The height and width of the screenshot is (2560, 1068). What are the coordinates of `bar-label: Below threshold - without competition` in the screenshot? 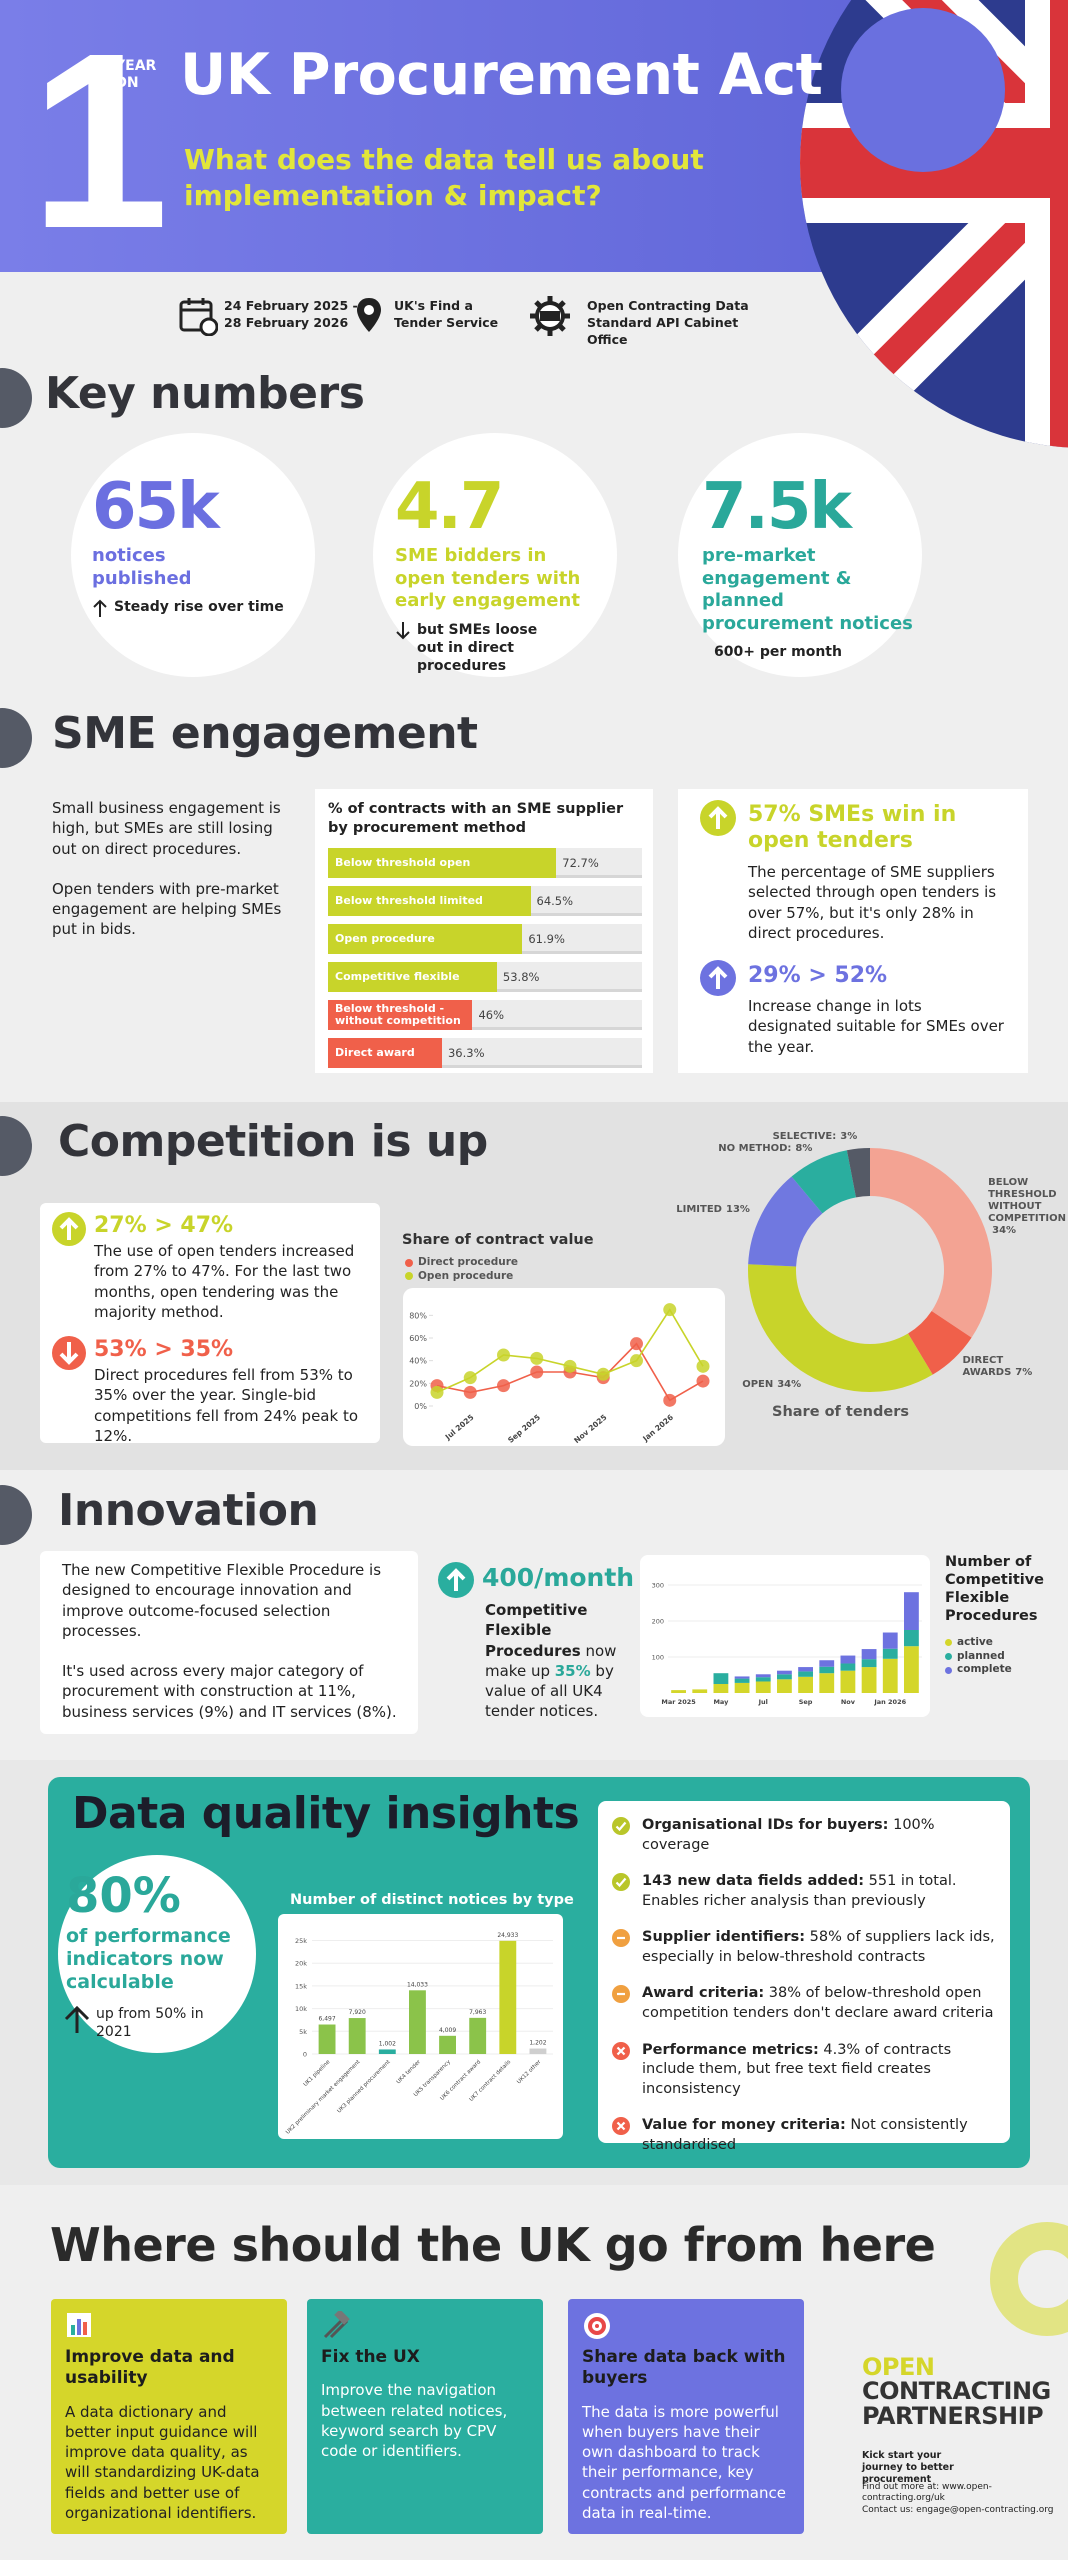 It's located at (398, 1014).